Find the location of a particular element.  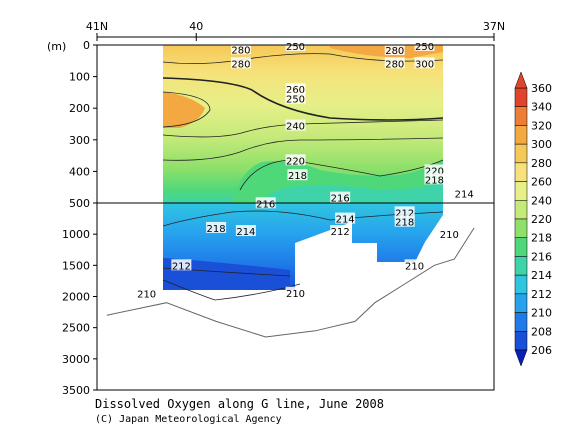

colorbar-label: 280 is located at coordinates (541, 163).